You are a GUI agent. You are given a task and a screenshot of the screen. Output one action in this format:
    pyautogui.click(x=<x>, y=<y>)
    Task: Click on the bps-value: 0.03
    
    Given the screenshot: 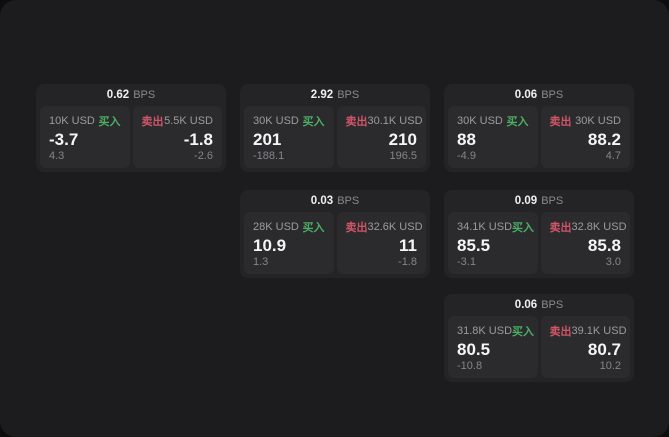 What is the action you would take?
    pyautogui.click(x=322, y=201)
    